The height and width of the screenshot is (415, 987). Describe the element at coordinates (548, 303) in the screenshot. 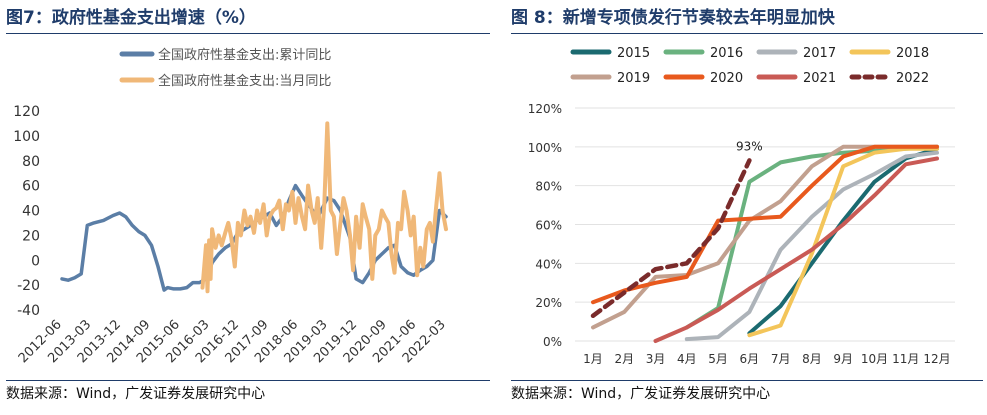

I see `y-tick-label: 20%` at that location.